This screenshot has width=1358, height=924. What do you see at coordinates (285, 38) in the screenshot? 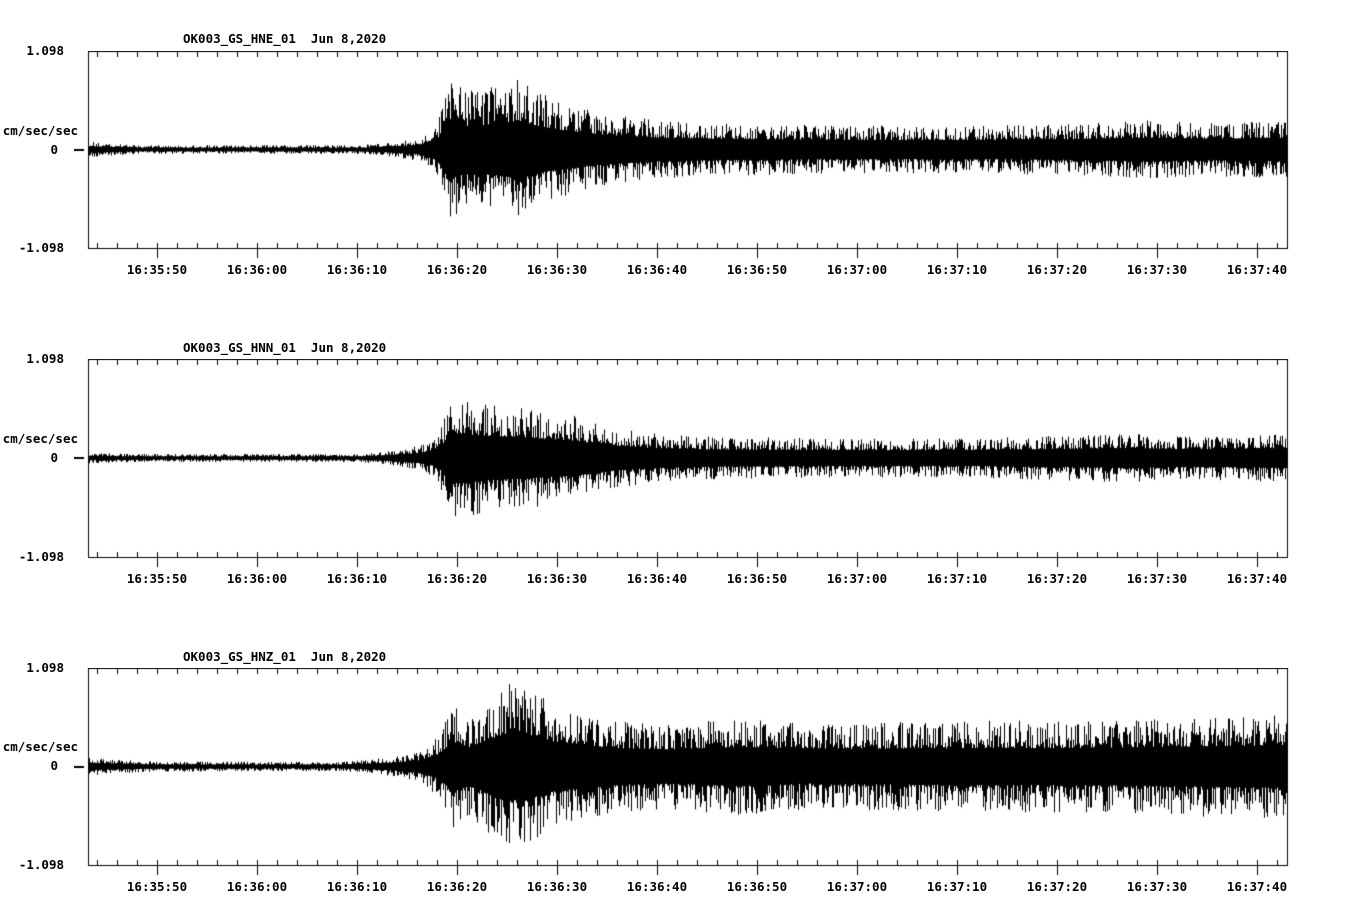
I see `plot-title: OK003_GS_HNE_01 Jun 8,2020` at bounding box center [285, 38].